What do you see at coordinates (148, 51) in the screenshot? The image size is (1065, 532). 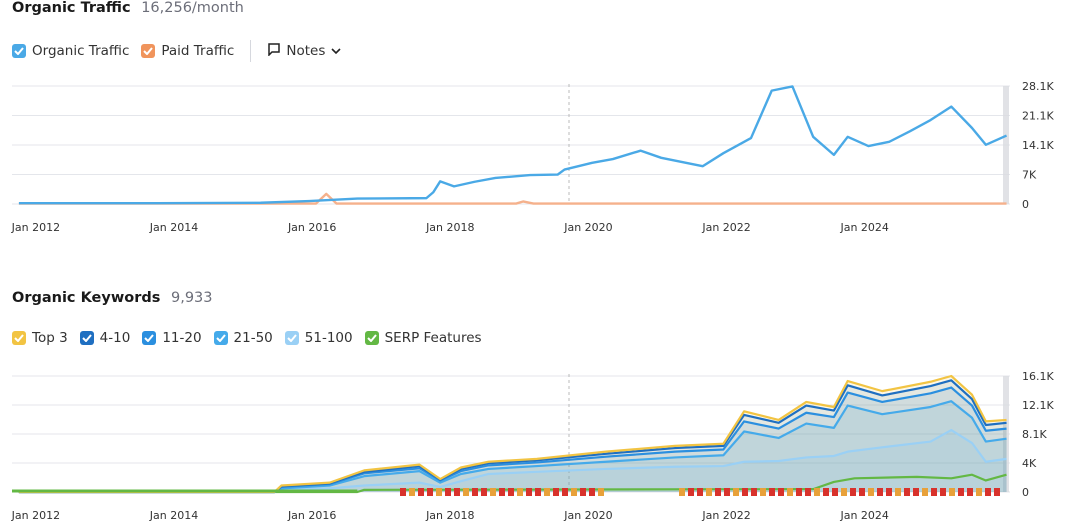 I see `checkbox-paid-traffic` at bounding box center [148, 51].